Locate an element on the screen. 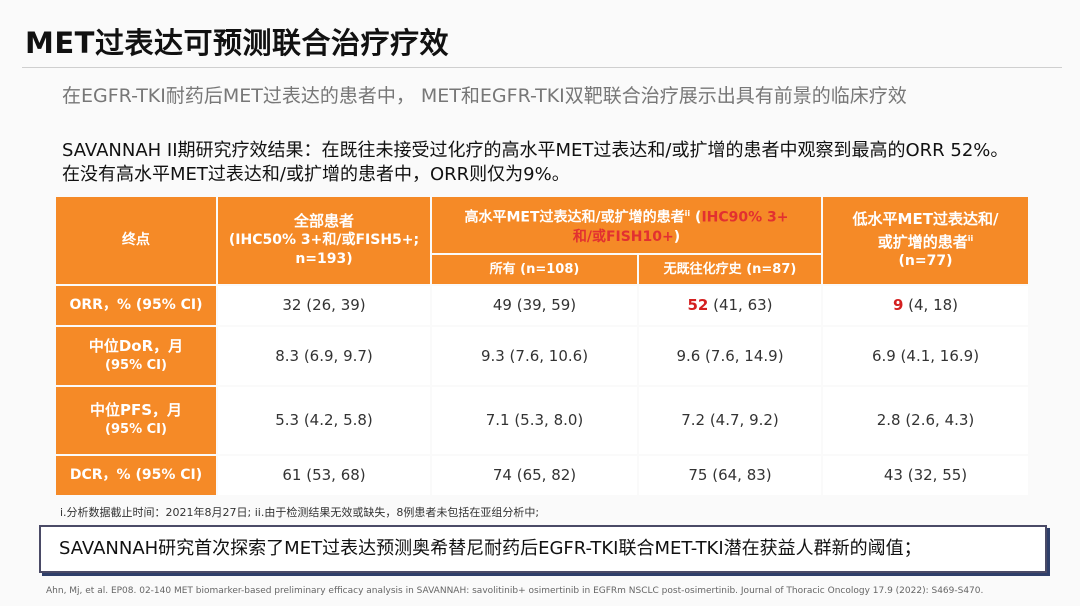 This screenshot has height=606, width=1080. cell-orr-low: 9 (4, 18) is located at coordinates (925, 305).